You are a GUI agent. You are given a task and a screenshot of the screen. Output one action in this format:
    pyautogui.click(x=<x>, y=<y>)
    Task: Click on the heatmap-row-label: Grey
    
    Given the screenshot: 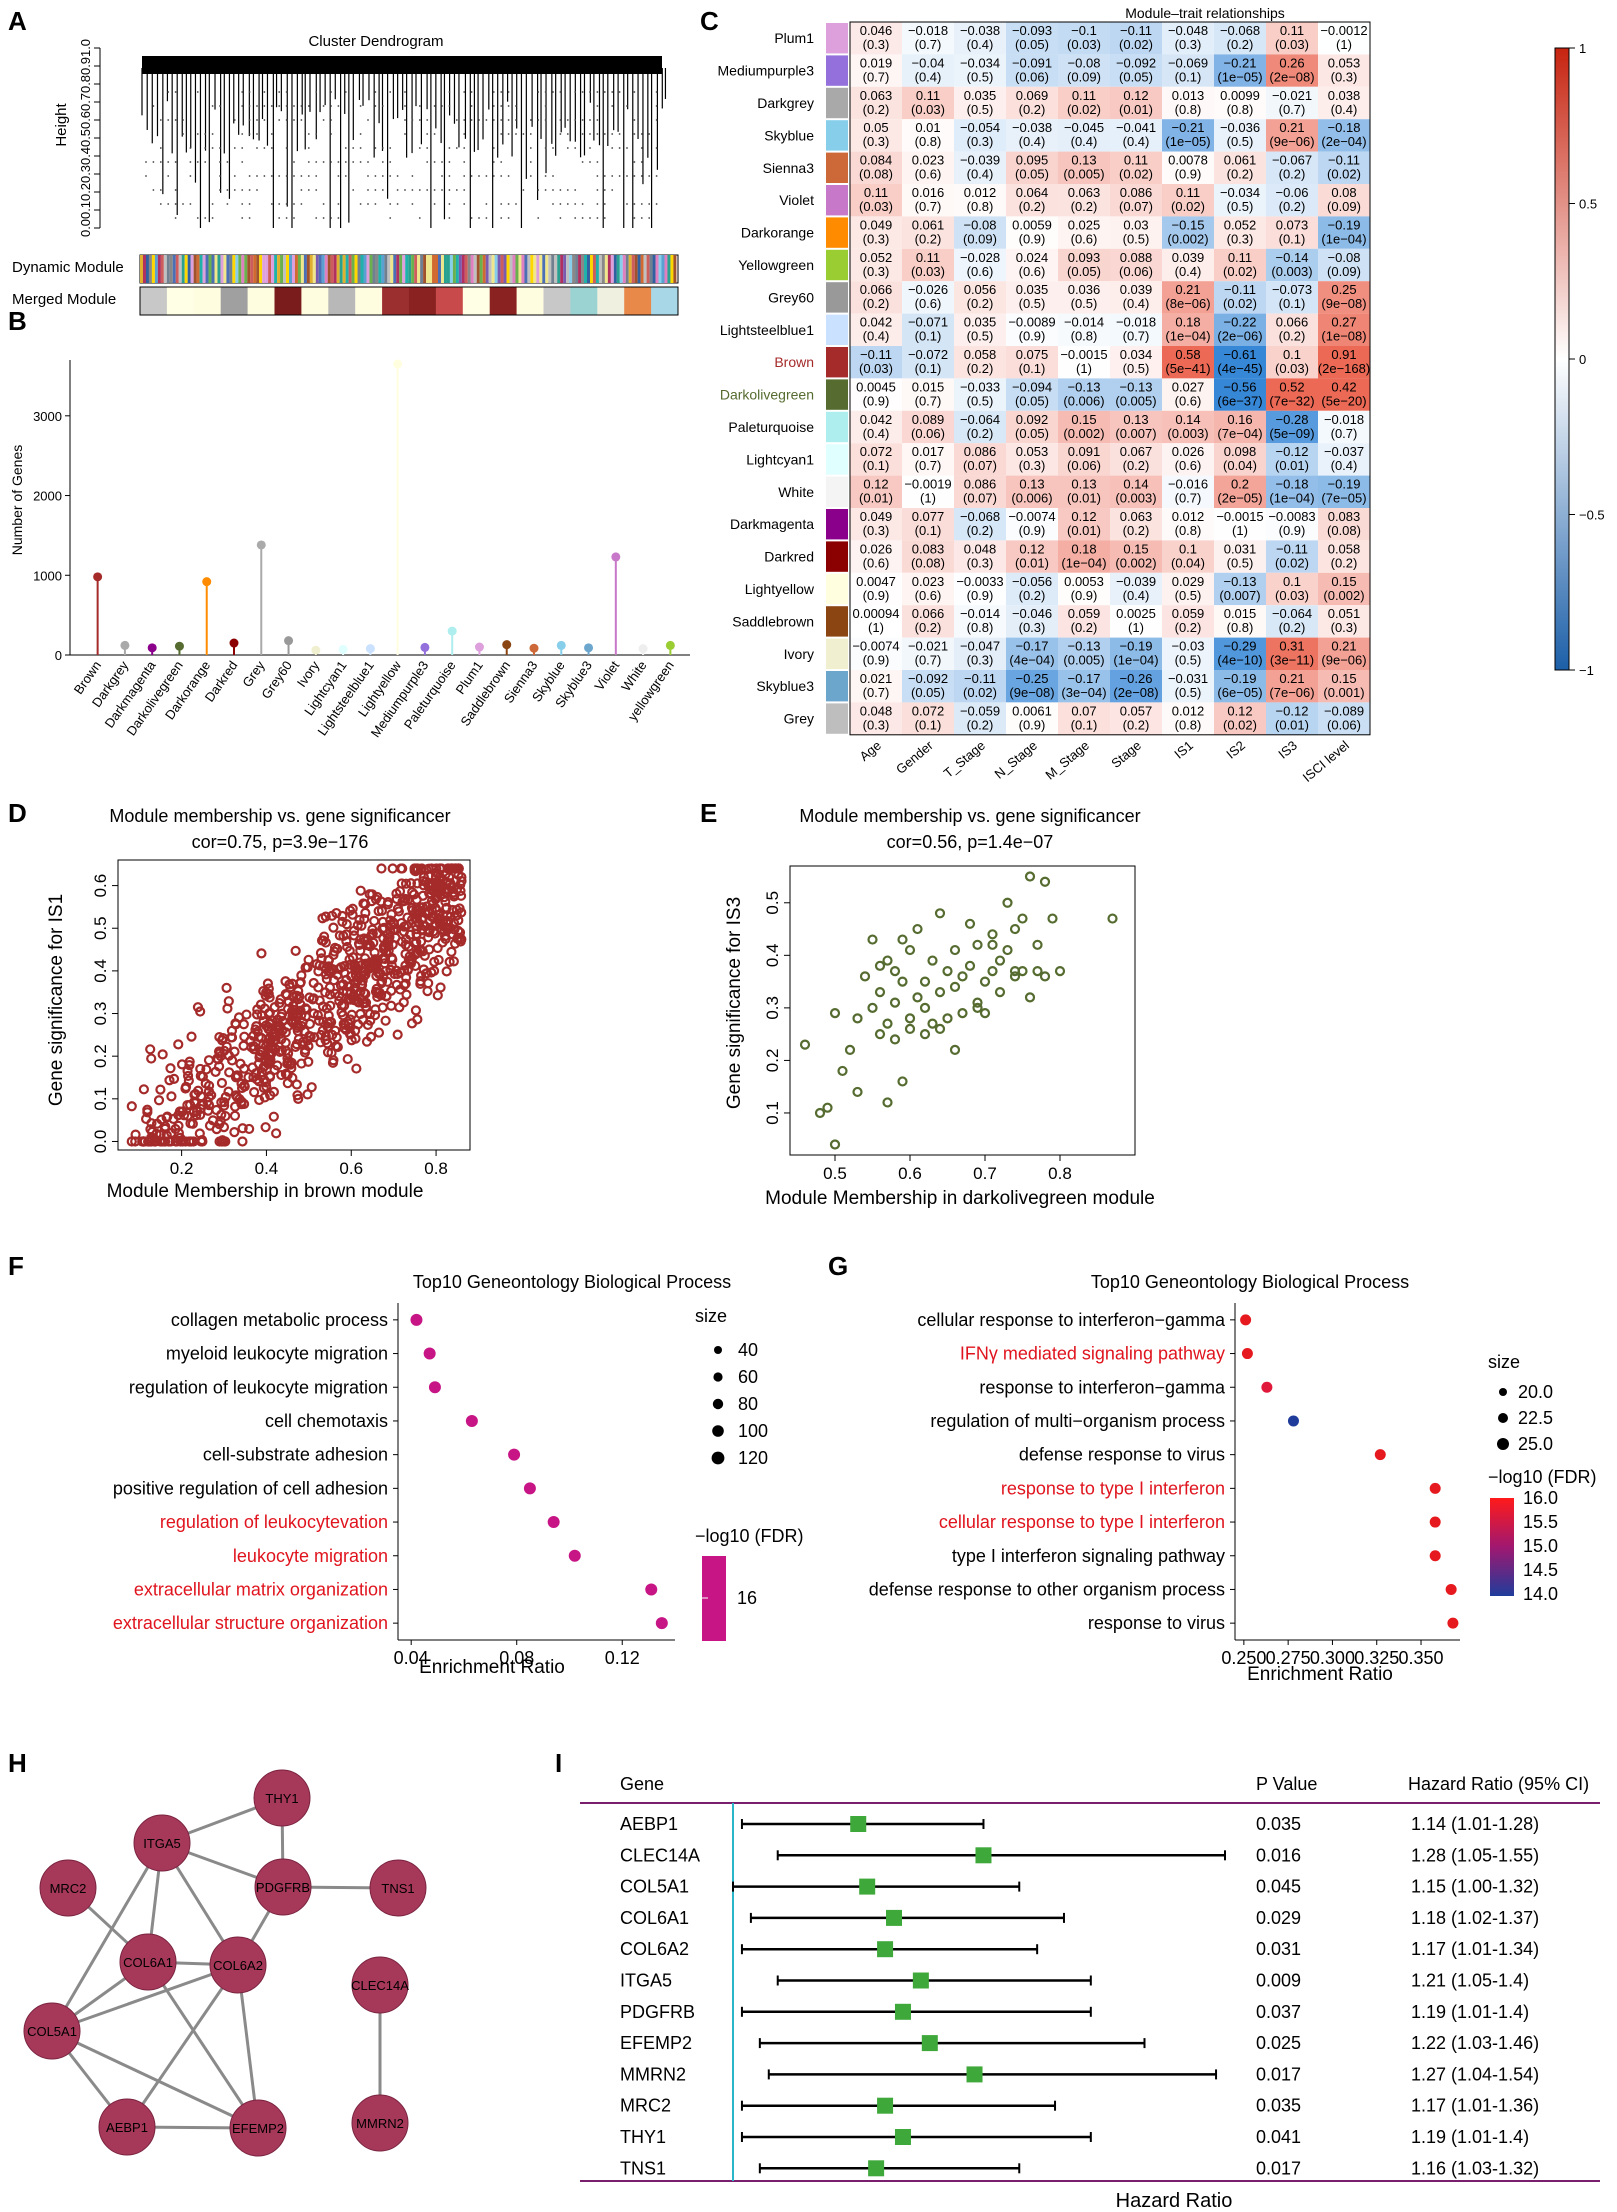 What is the action you would take?
    pyautogui.click(x=799, y=719)
    